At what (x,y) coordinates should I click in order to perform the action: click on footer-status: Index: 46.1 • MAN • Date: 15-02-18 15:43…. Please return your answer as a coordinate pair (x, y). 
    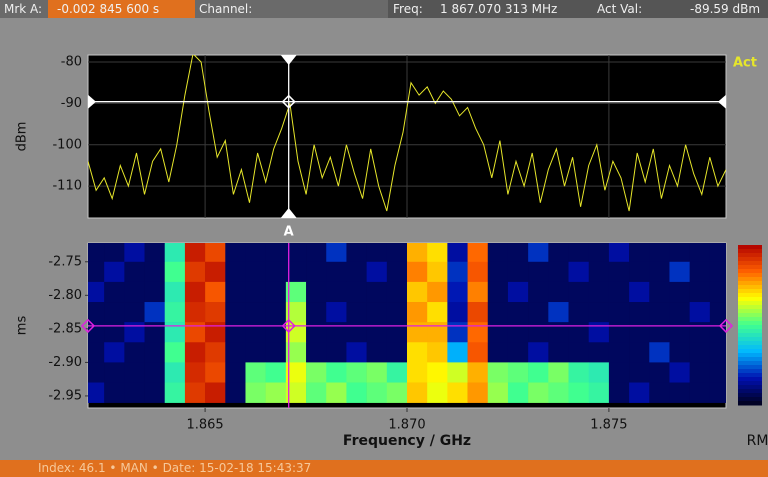
    Looking at the image, I should click on (175, 468).